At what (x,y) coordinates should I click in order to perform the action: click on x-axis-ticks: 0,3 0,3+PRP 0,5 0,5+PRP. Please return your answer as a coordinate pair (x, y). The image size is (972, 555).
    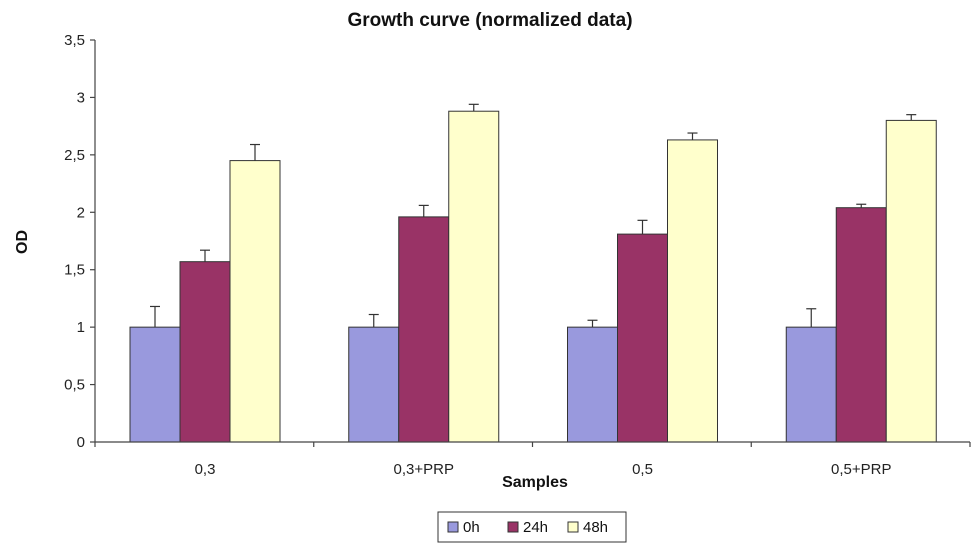
    Looking at the image, I should click on (532, 460).